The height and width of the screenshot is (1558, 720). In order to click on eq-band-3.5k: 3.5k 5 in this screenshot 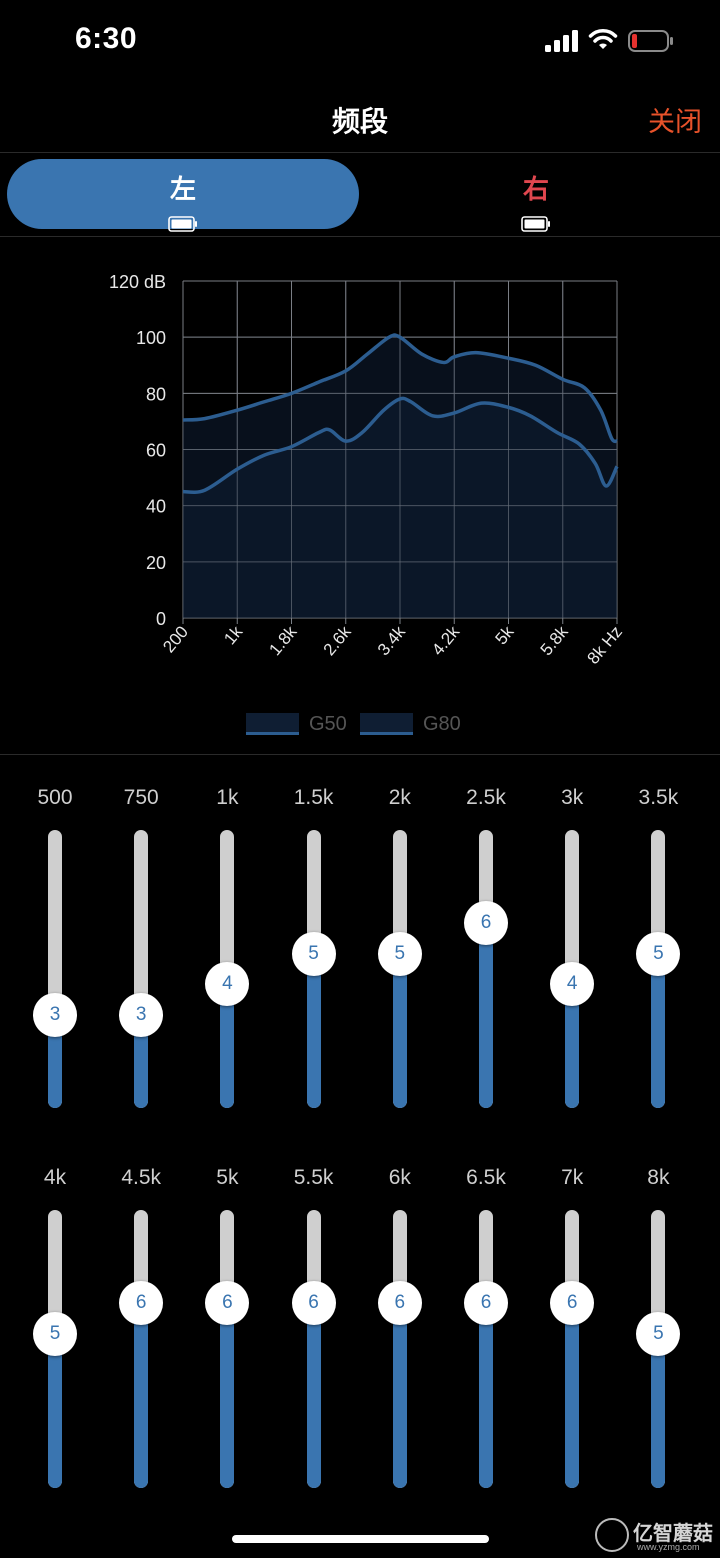, I will do `click(658, 945)`.